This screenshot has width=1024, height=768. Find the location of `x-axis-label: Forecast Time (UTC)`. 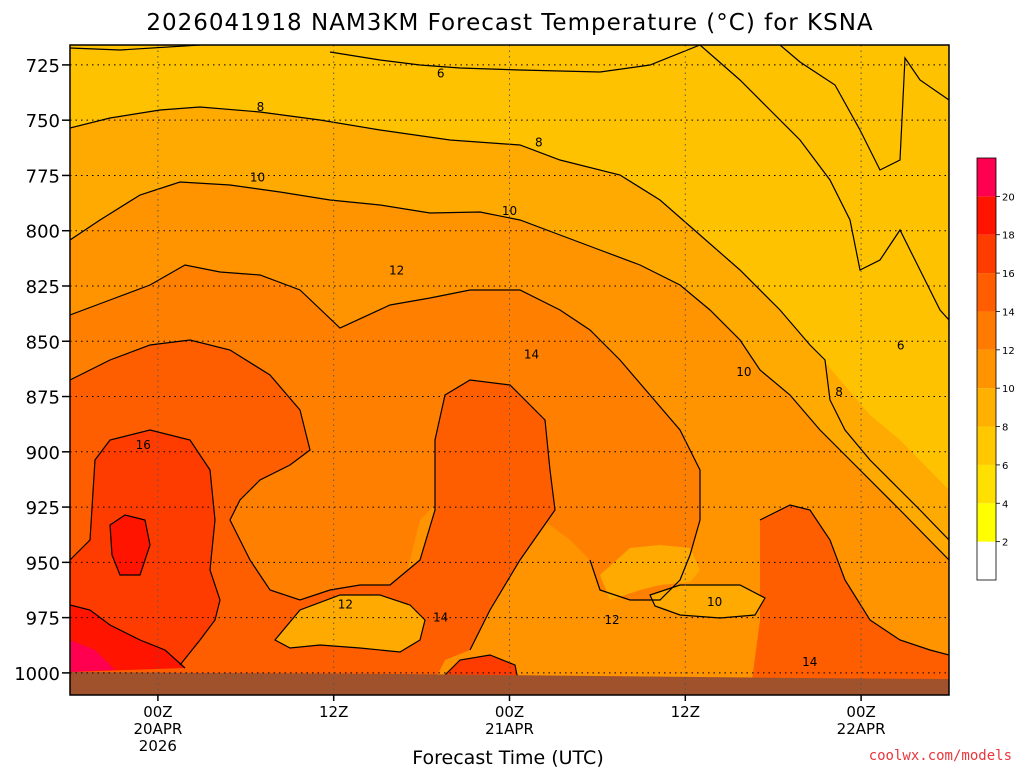

x-axis-label: Forecast Time (UTC) is located at coordinates (507, 757).